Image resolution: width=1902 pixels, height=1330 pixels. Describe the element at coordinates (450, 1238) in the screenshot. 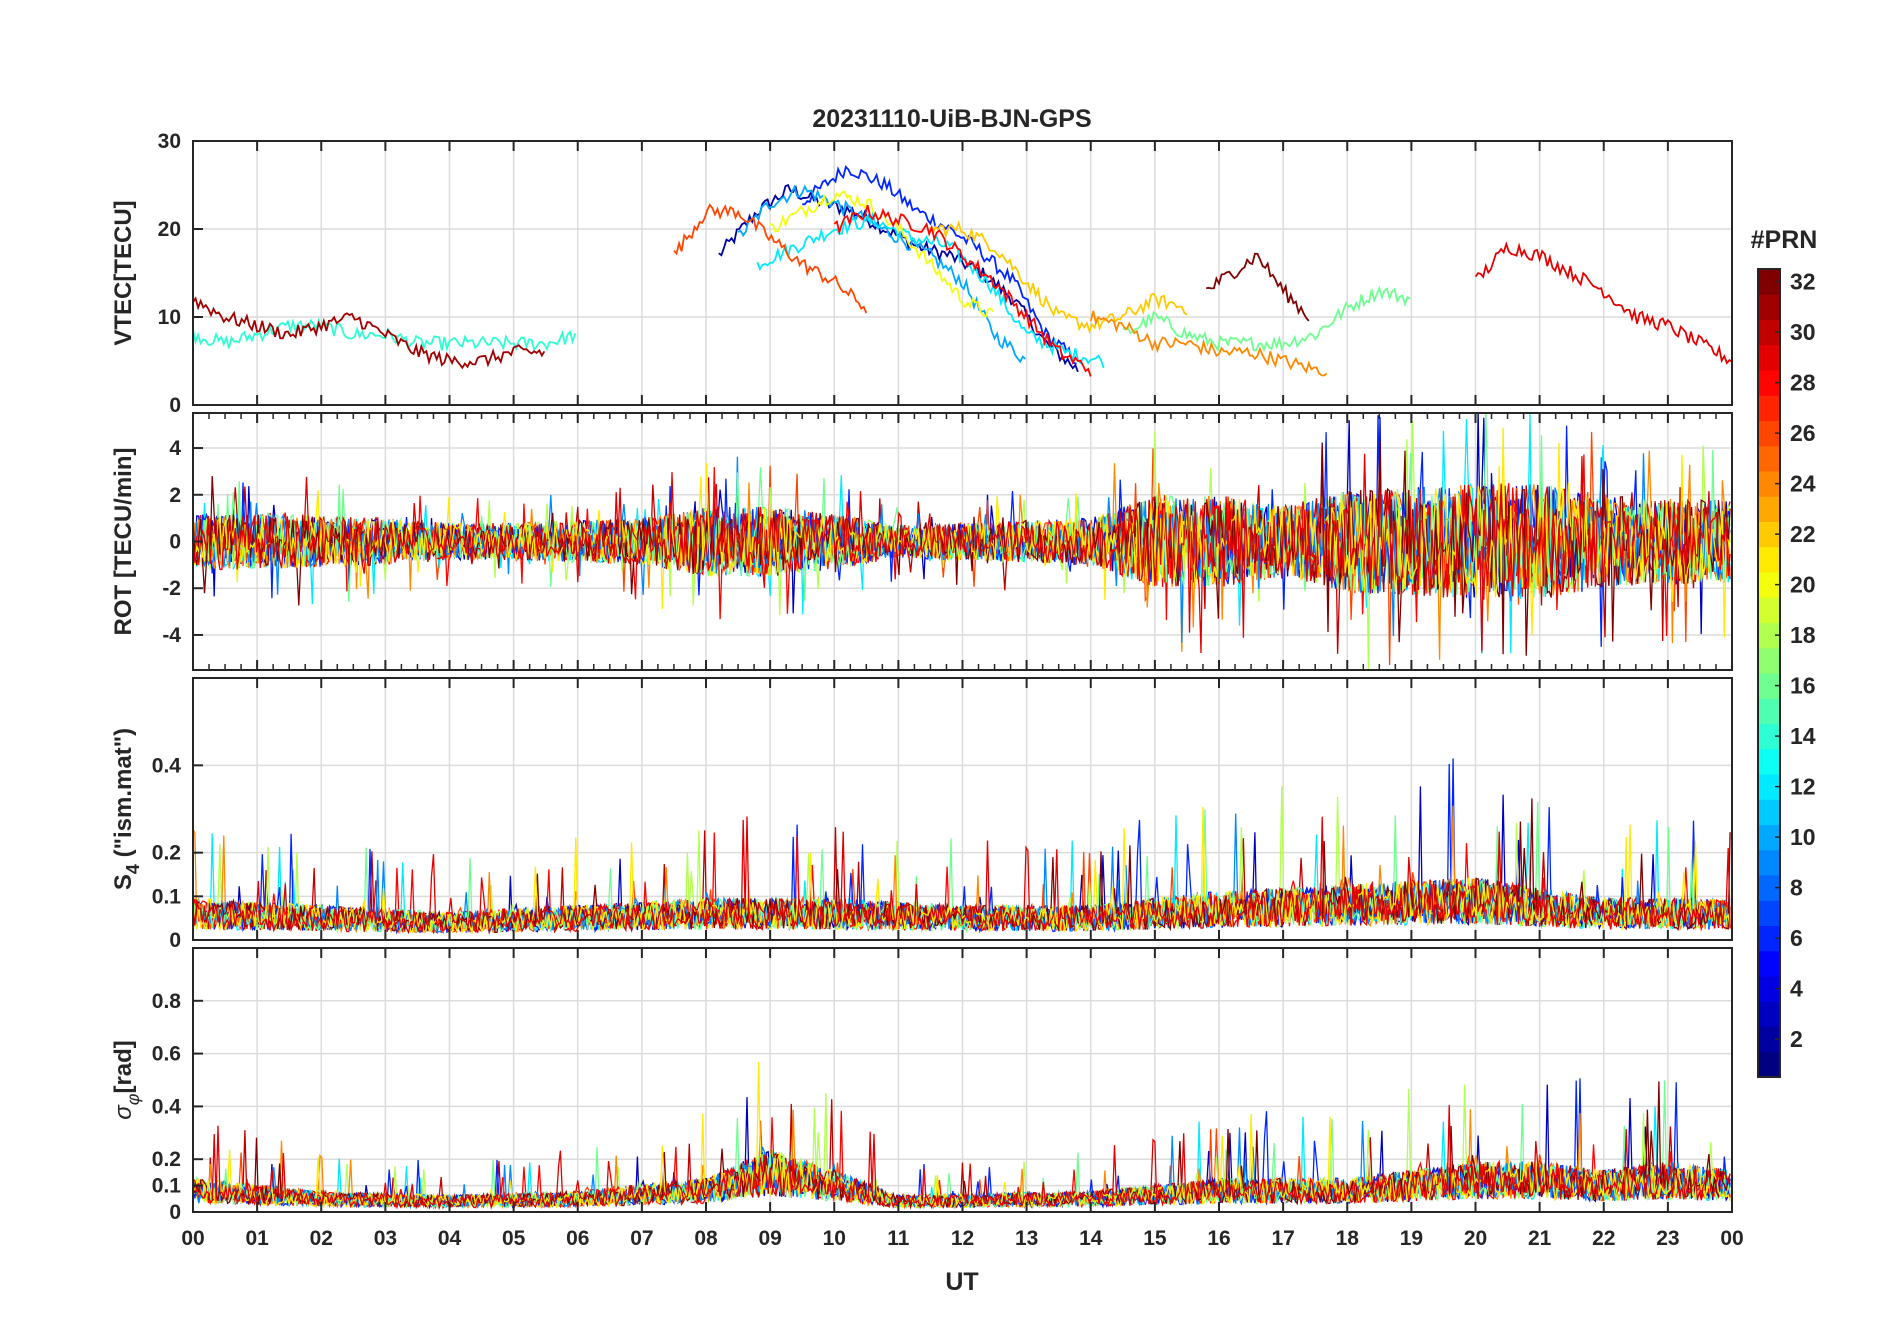

I see `x-tick-label: 04` at that location.